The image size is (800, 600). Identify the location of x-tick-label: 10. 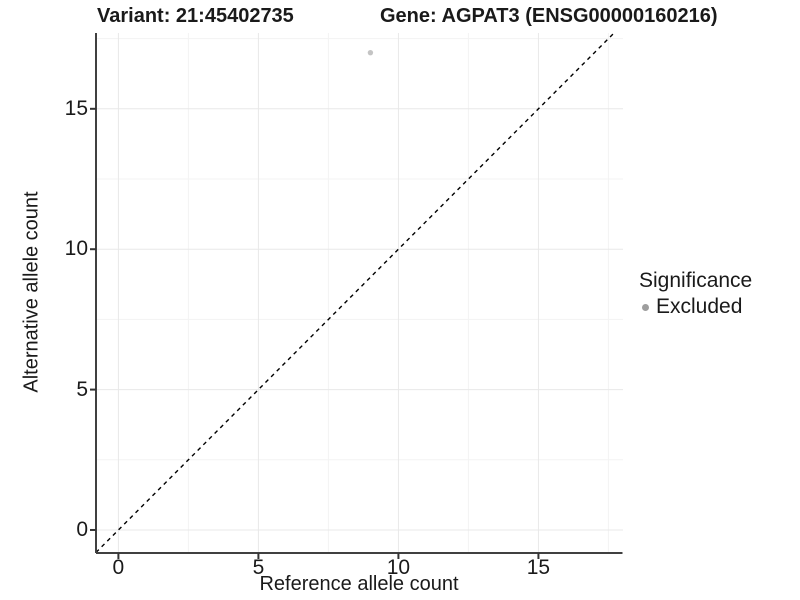
(398, 567).